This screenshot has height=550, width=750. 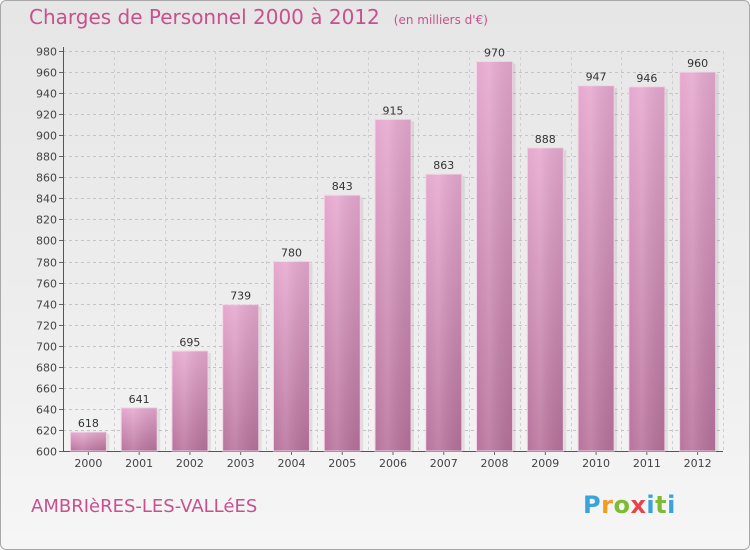 What do you see at coordinates (638, 505) in the screenshot?
I see `logo-letter: x` at bounding box center [638, 505].